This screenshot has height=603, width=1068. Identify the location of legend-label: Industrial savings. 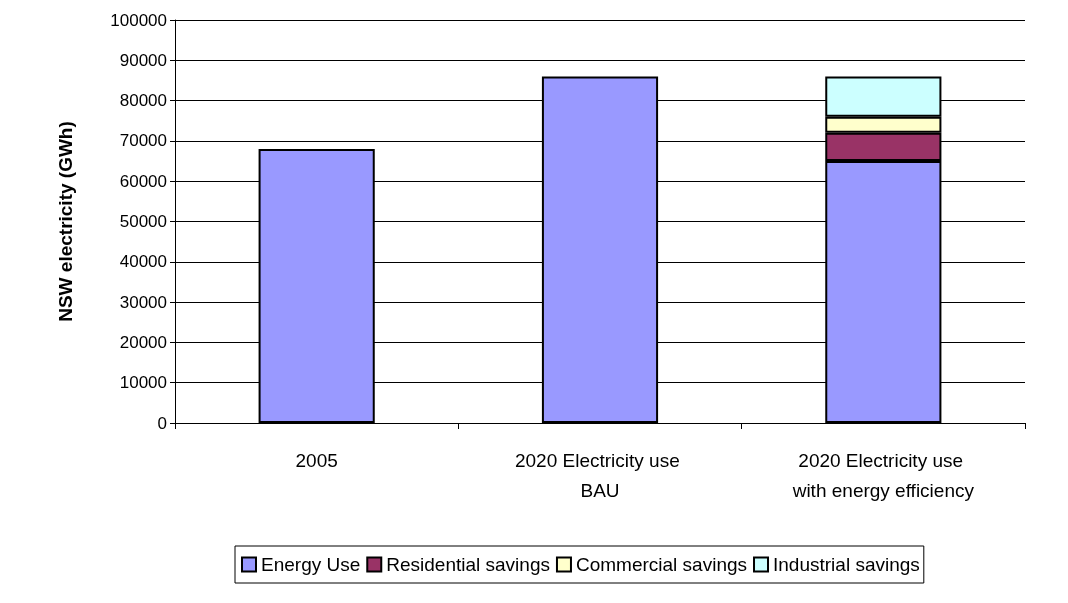
(846, 564).